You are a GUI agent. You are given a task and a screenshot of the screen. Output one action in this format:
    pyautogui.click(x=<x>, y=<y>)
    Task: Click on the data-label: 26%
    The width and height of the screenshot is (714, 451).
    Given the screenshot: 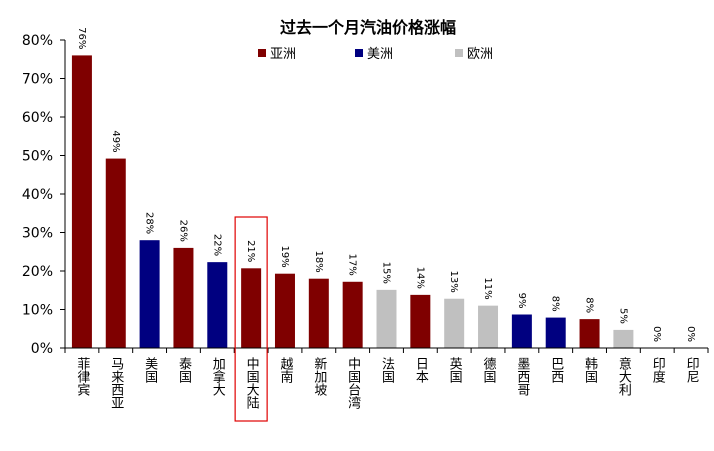 What is the action you would take?
    pyautogui.click(x=182, y=231)
    